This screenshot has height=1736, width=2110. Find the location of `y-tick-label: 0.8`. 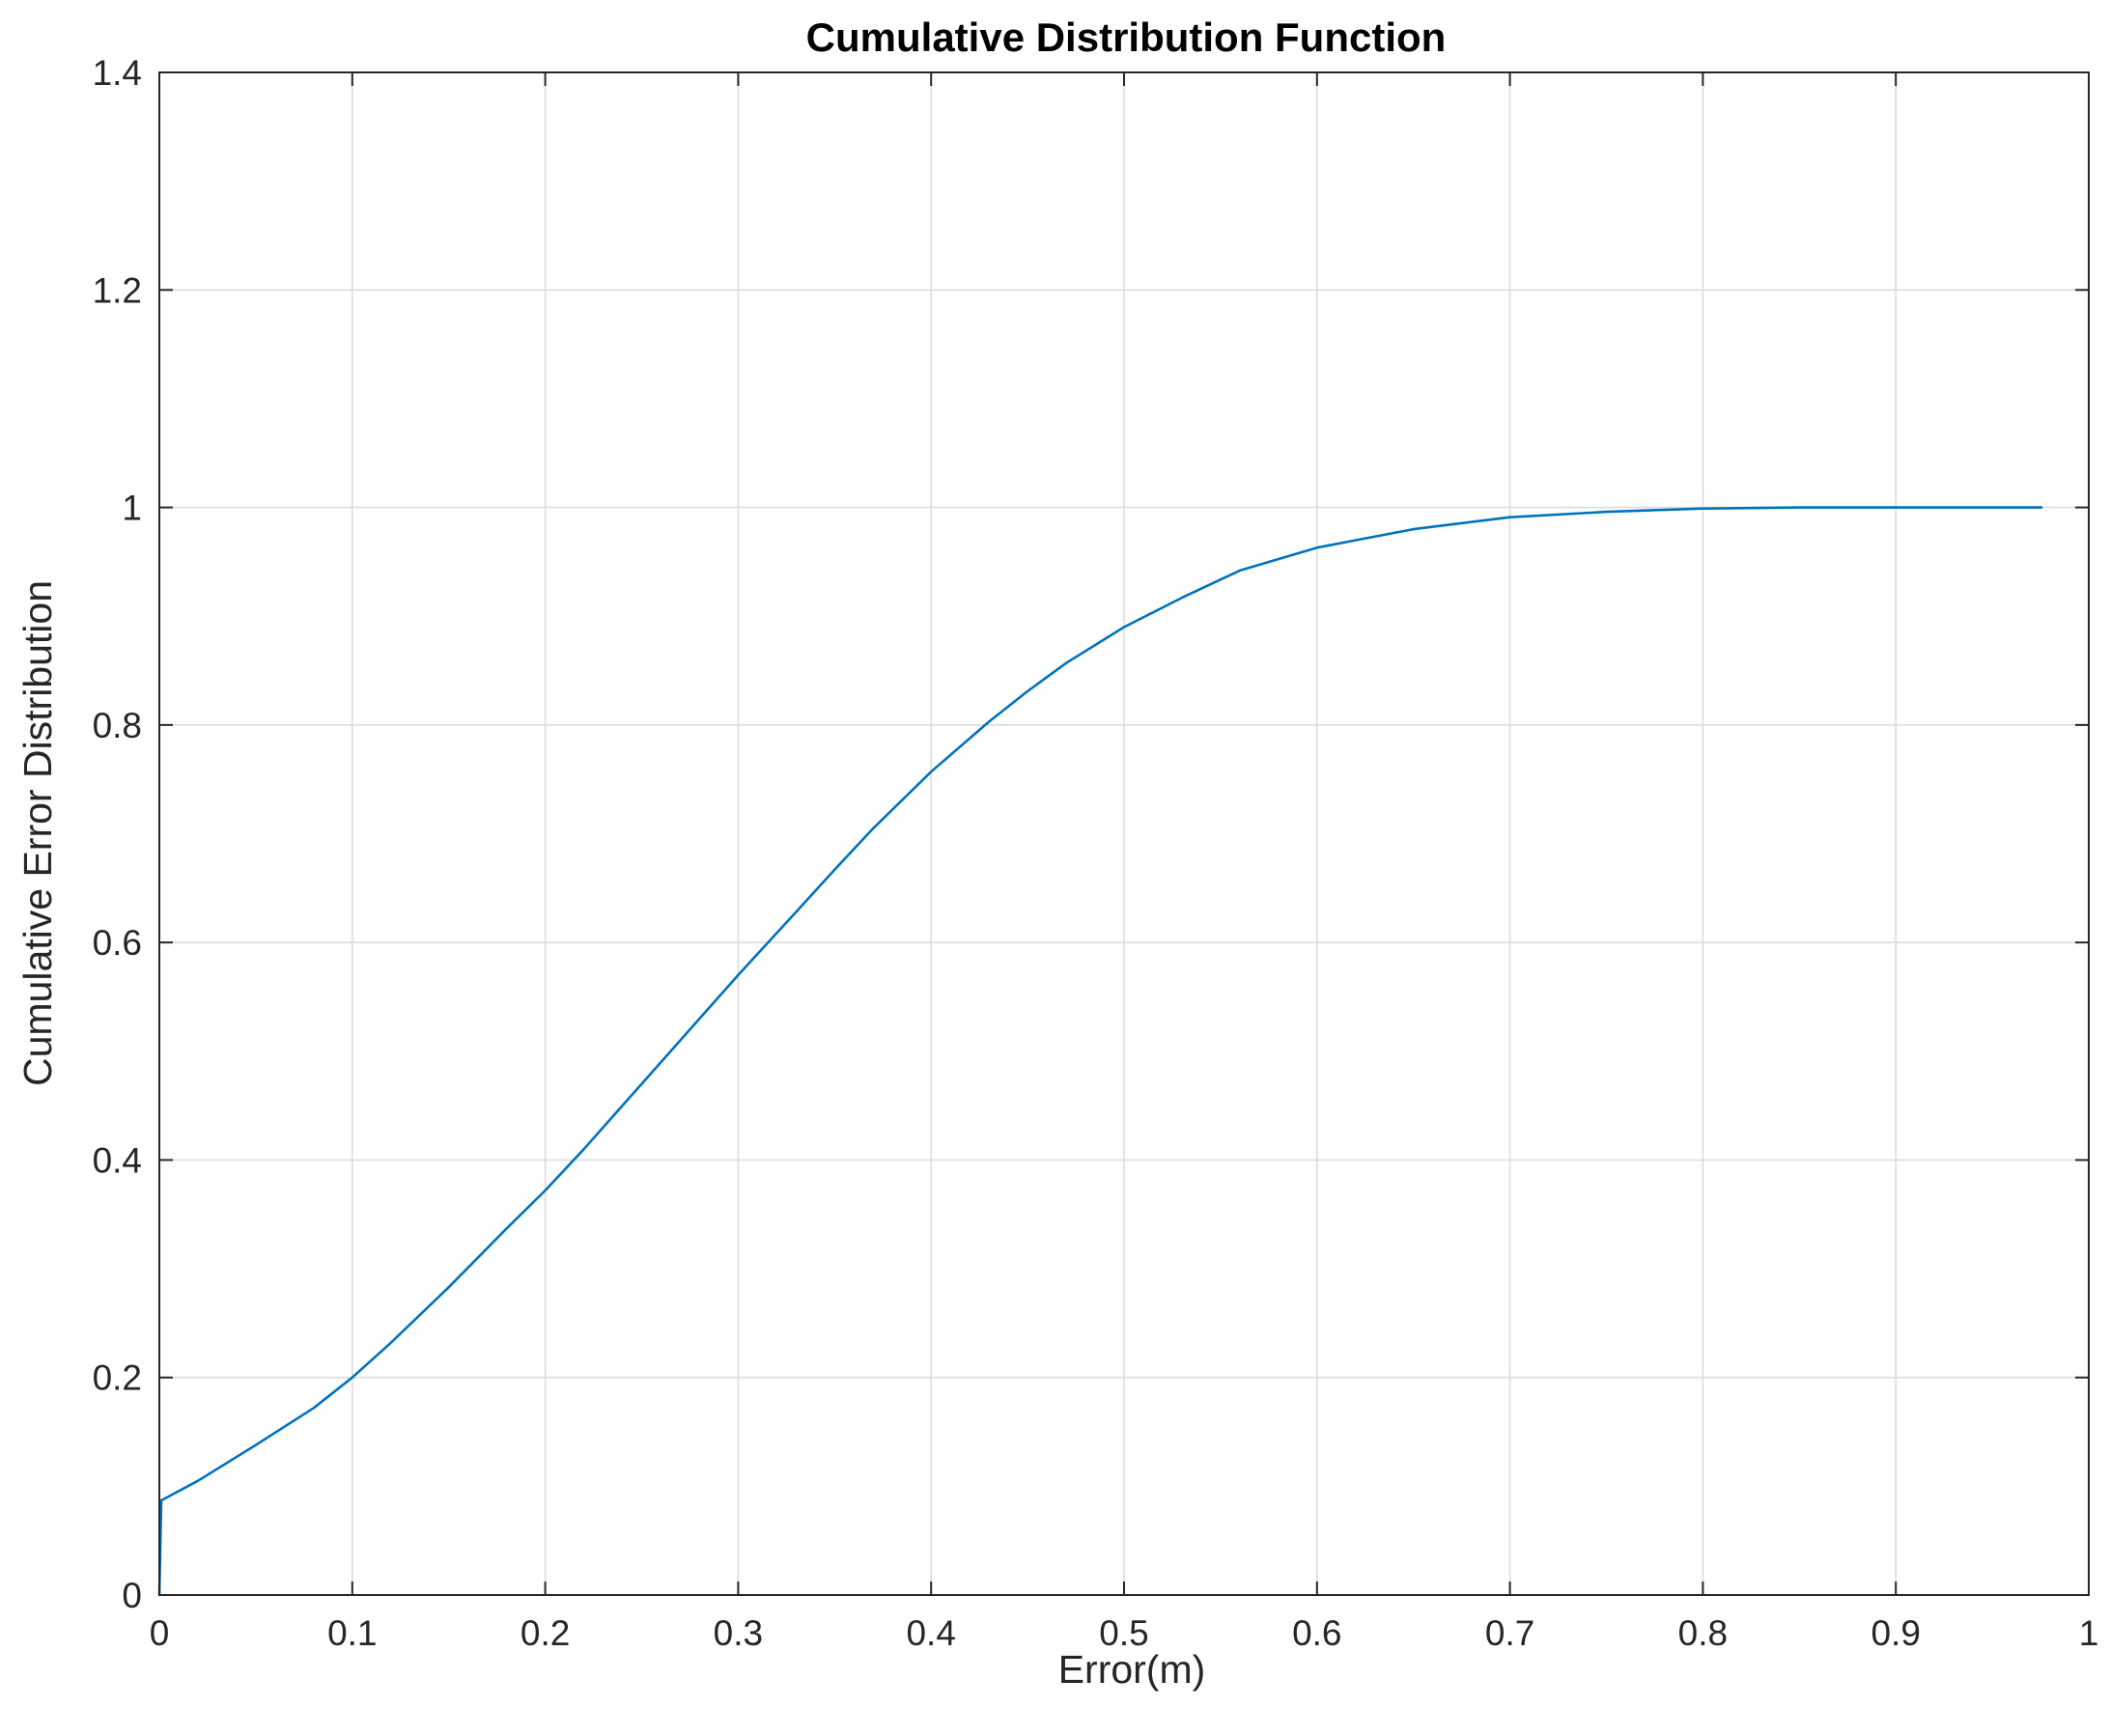

y-tick-label: 0.8 is located at coordinates (118, 726).